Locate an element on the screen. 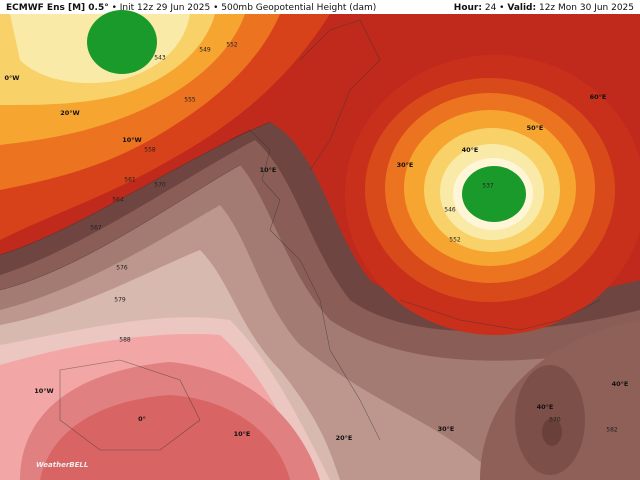  graticule-label: 0° is located at coordinates (142, 419).